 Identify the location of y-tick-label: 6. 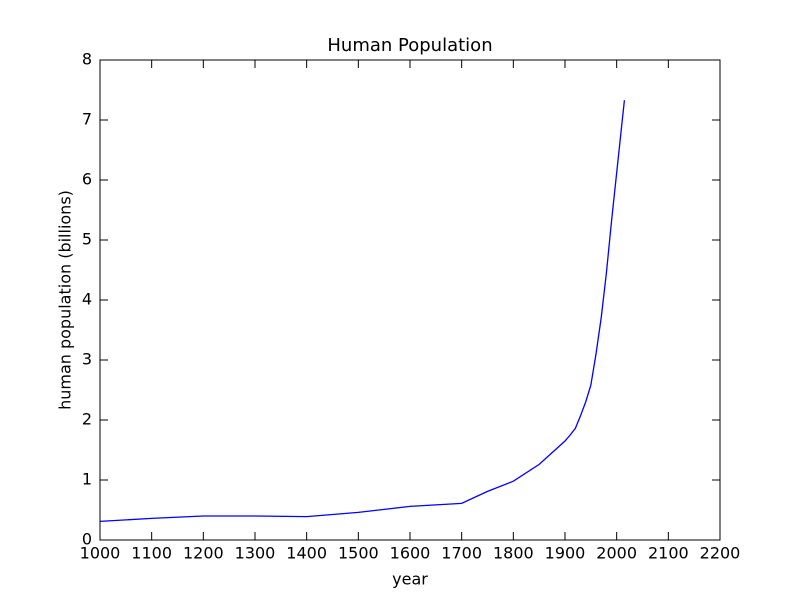
(87, 179).